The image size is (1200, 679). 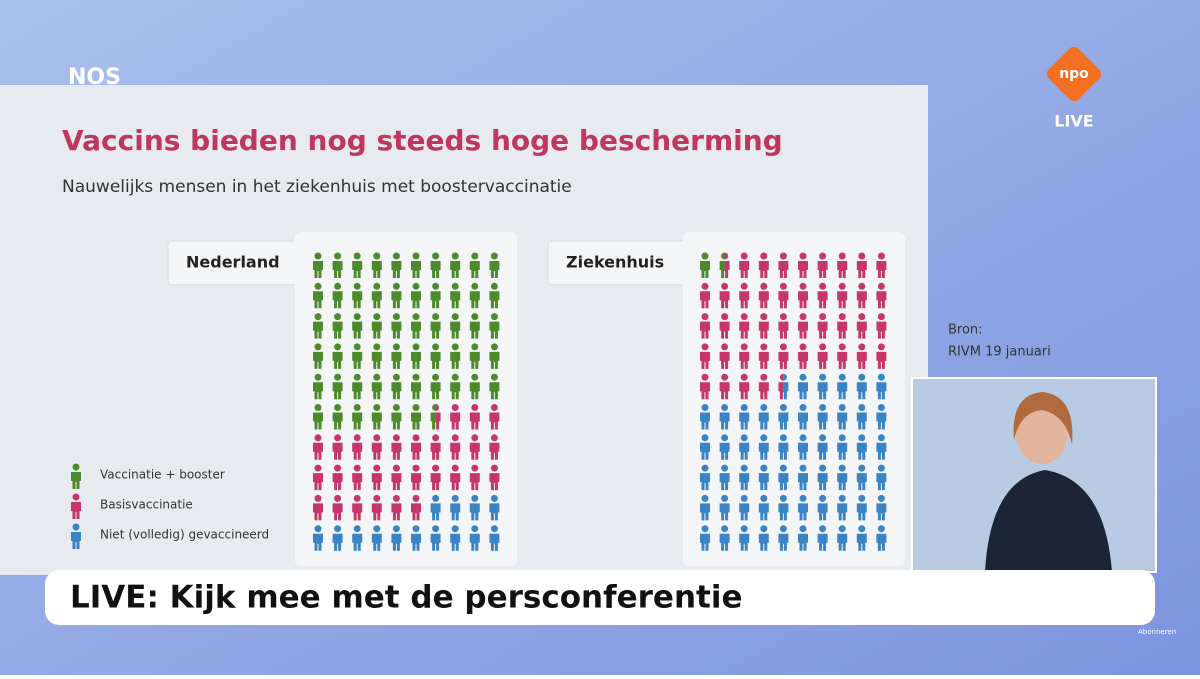 What do you see at coordinates (1157, 632) in the screenshot?
I see `footer: Abonneren` at bounding box center [1157, 632].